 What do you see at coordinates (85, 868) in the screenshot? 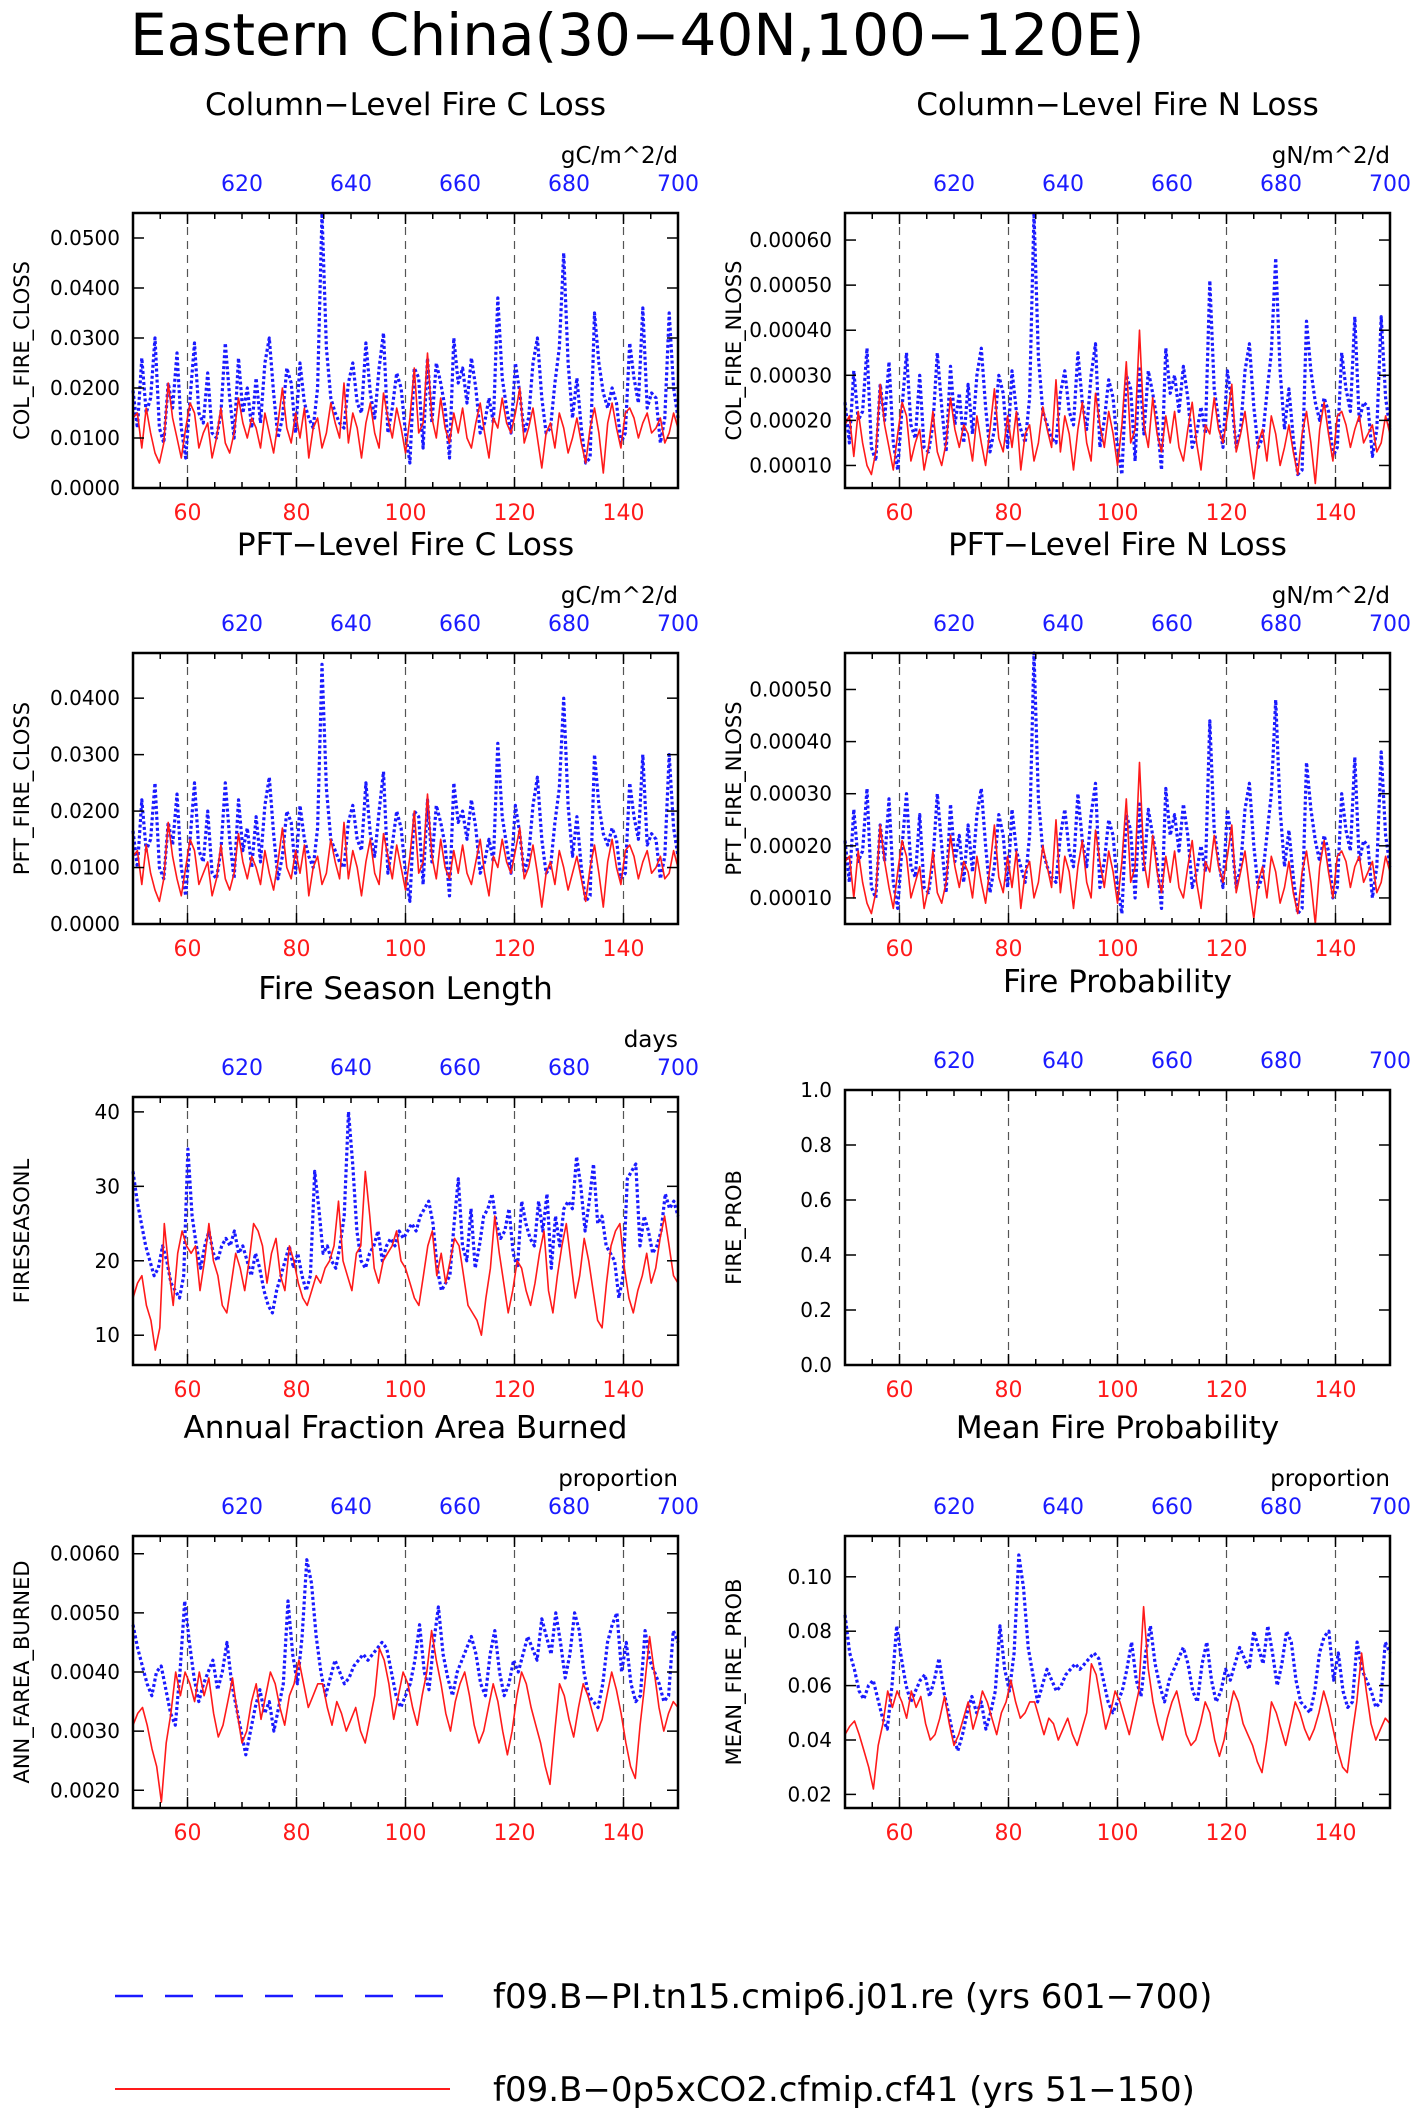
I see `y-tick-label: 0.0100` at bounding box center [85, 868].